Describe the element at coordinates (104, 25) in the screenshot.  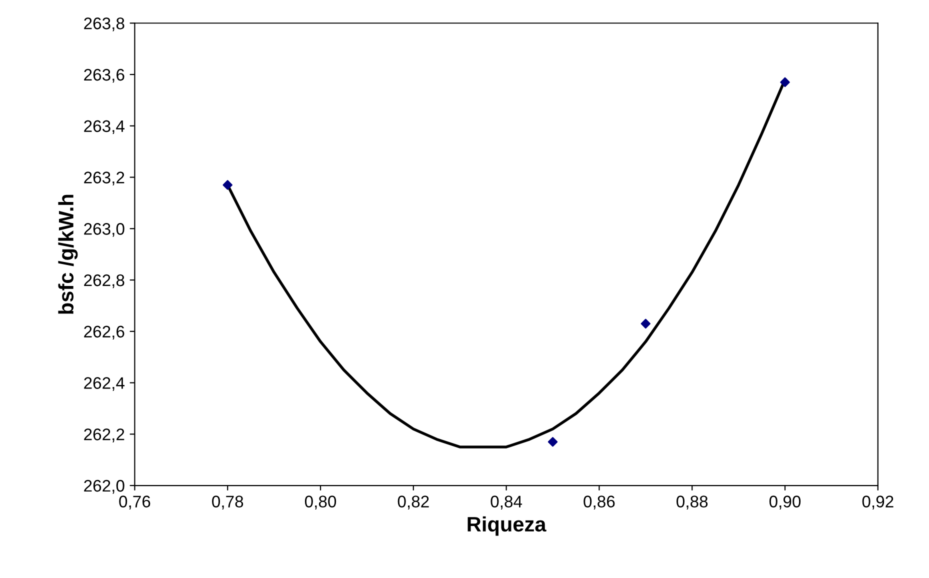
I see `y-tick-label: 263,8` at that location.